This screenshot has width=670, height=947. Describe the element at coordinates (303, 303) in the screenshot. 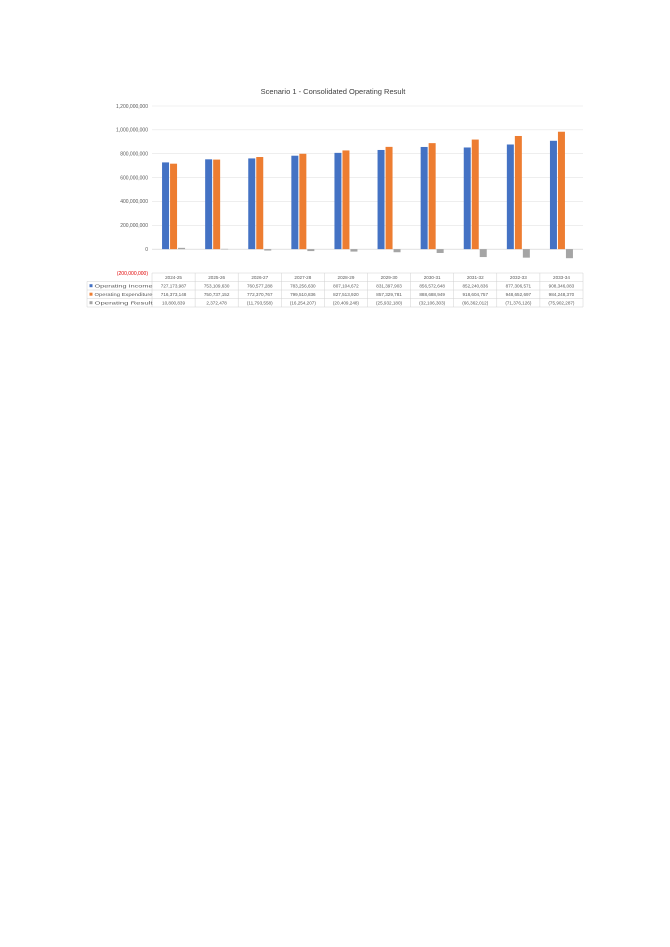

I see `data-label: (16,254,207)` at that location.